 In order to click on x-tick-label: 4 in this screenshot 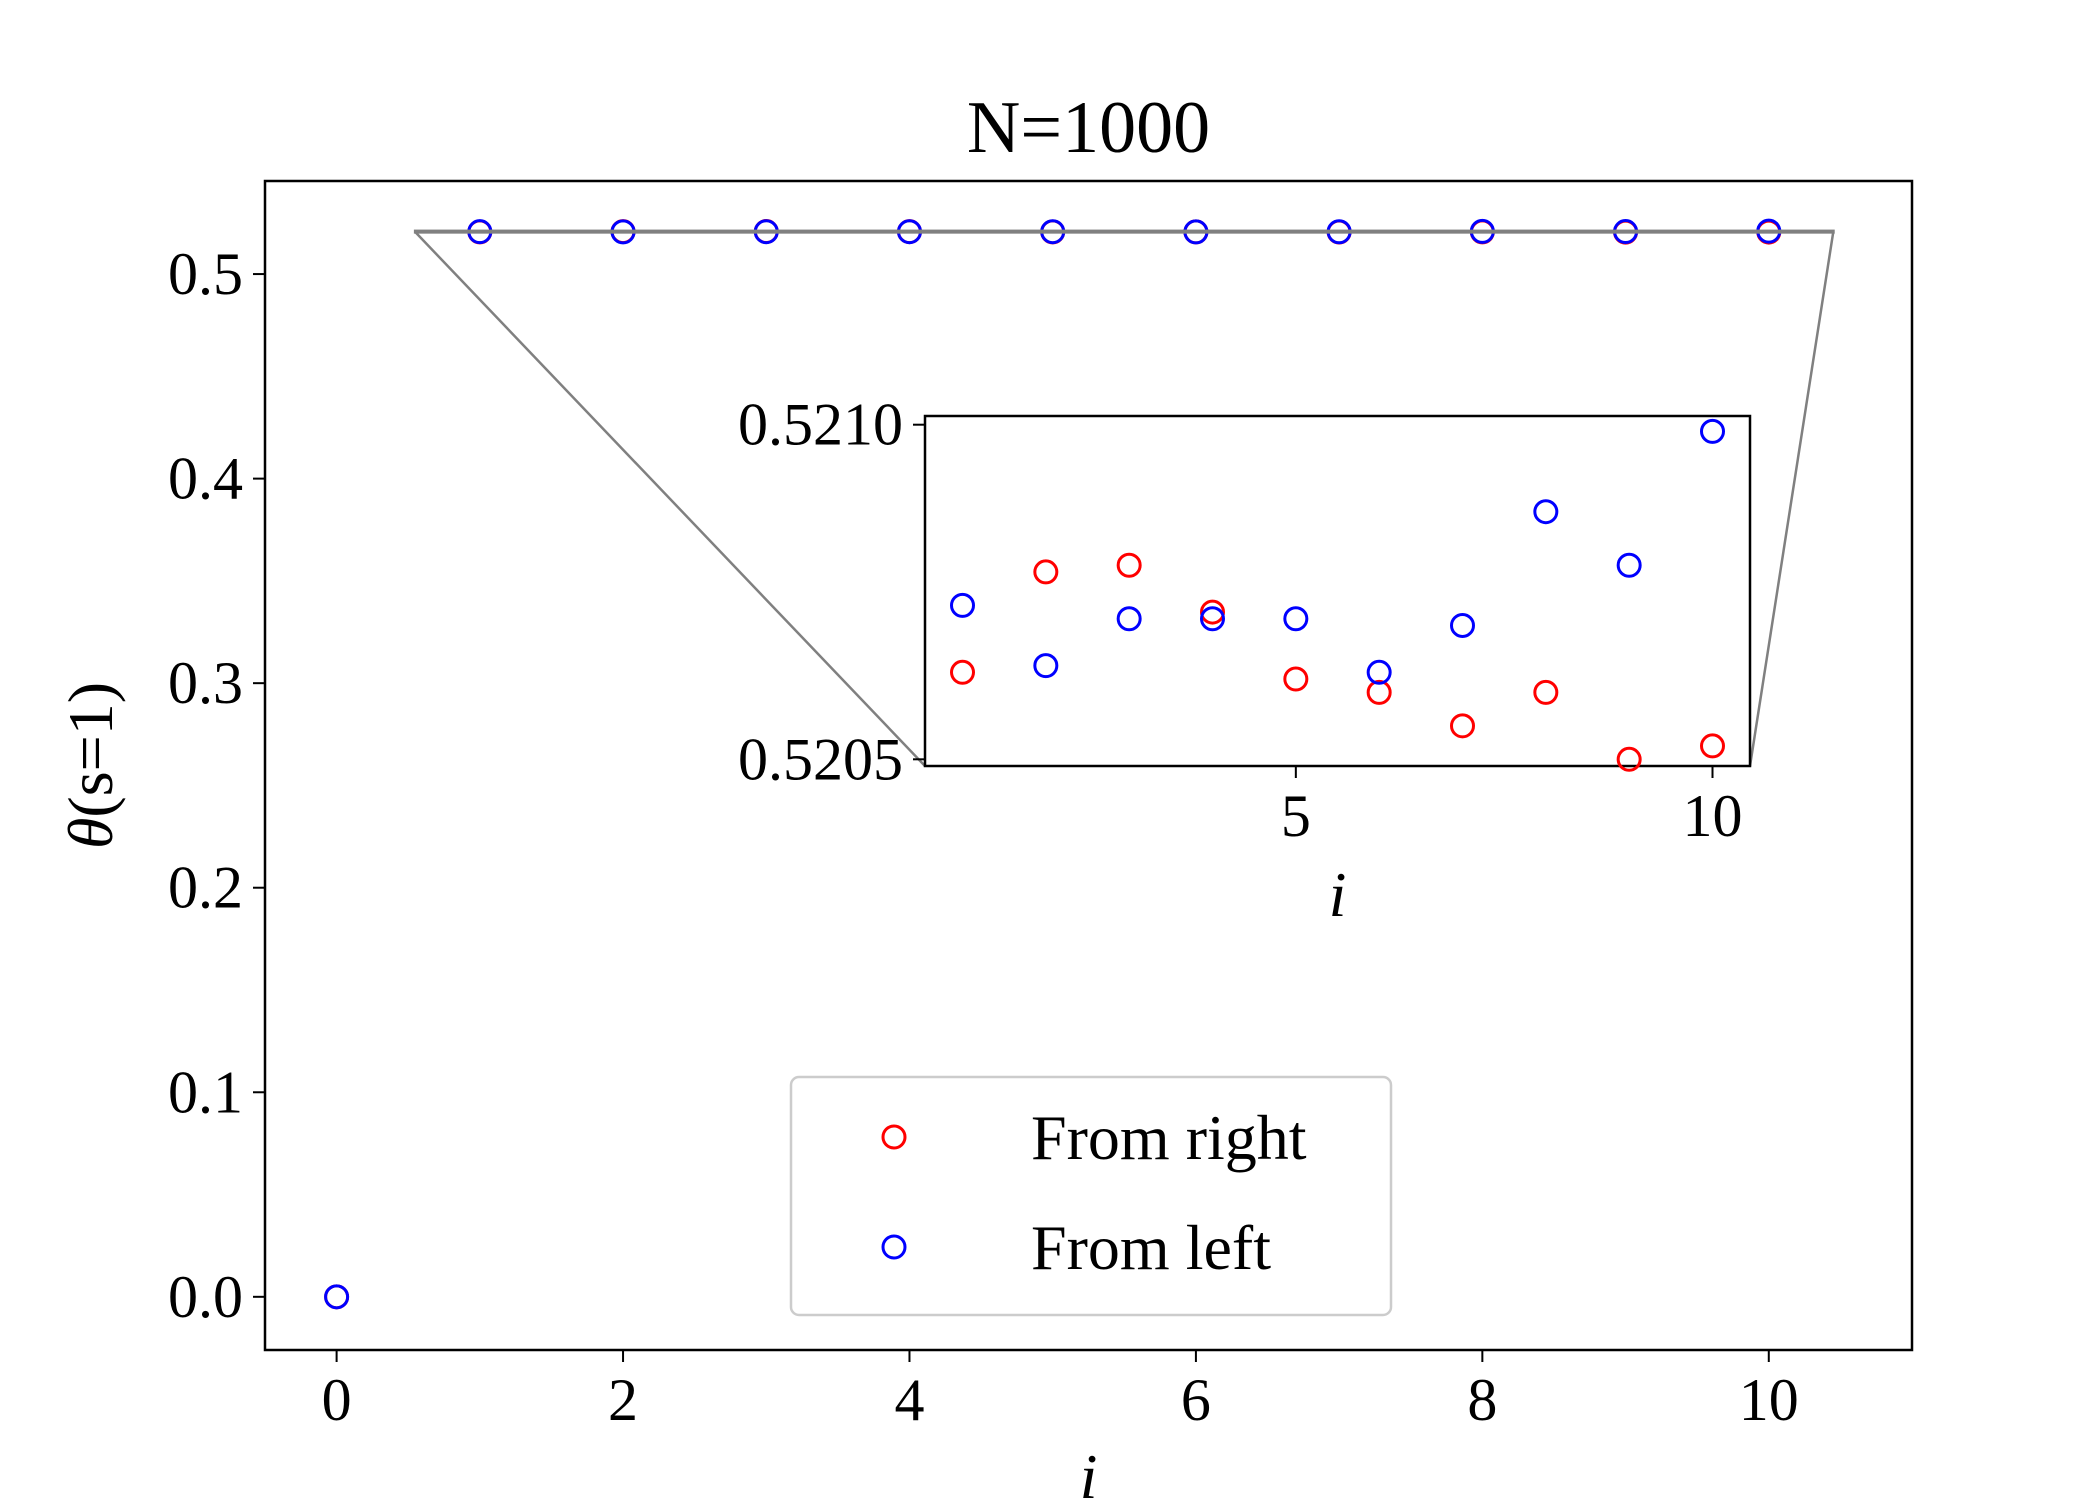, I will do `click(909, 1400)`.